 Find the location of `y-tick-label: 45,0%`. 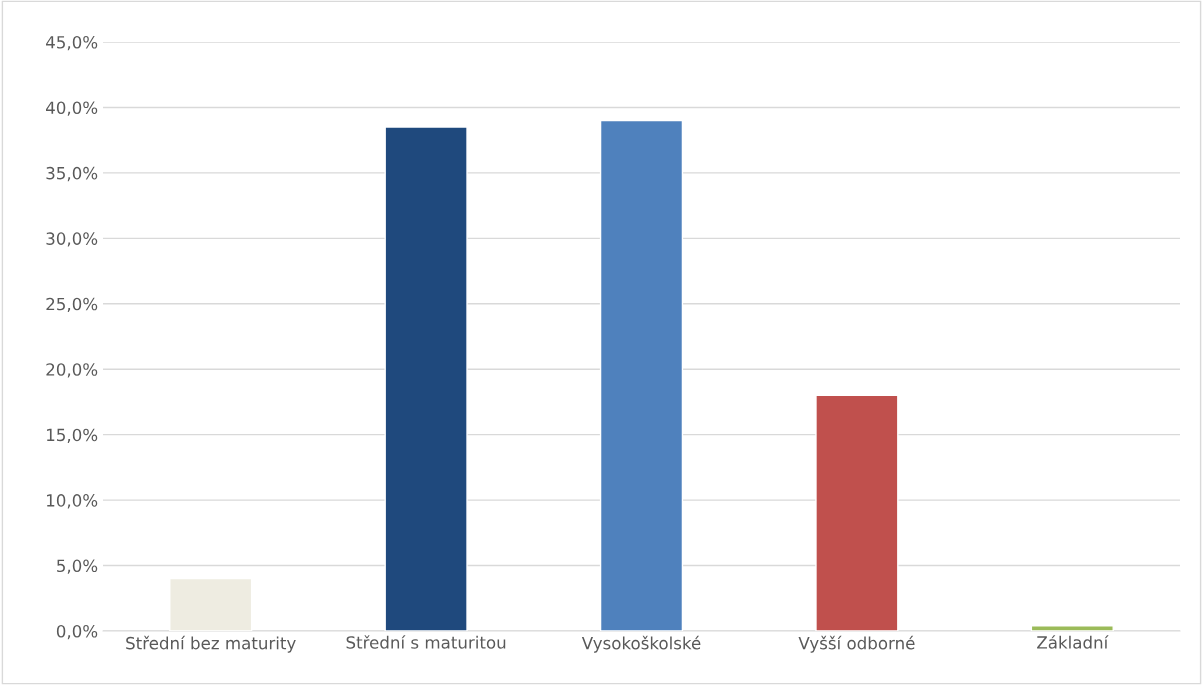

y-tick-label: 45,0% is located at coordinates (72, 43).